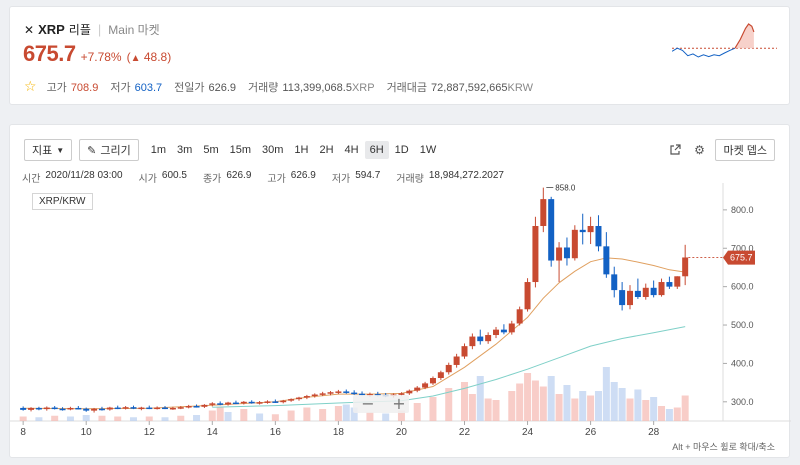 The height and width of the screenshot is (465, 800). Describe the element at coordinates (742, 287) in the screenshot. I see `y-tick-label: 600.0` at that location.